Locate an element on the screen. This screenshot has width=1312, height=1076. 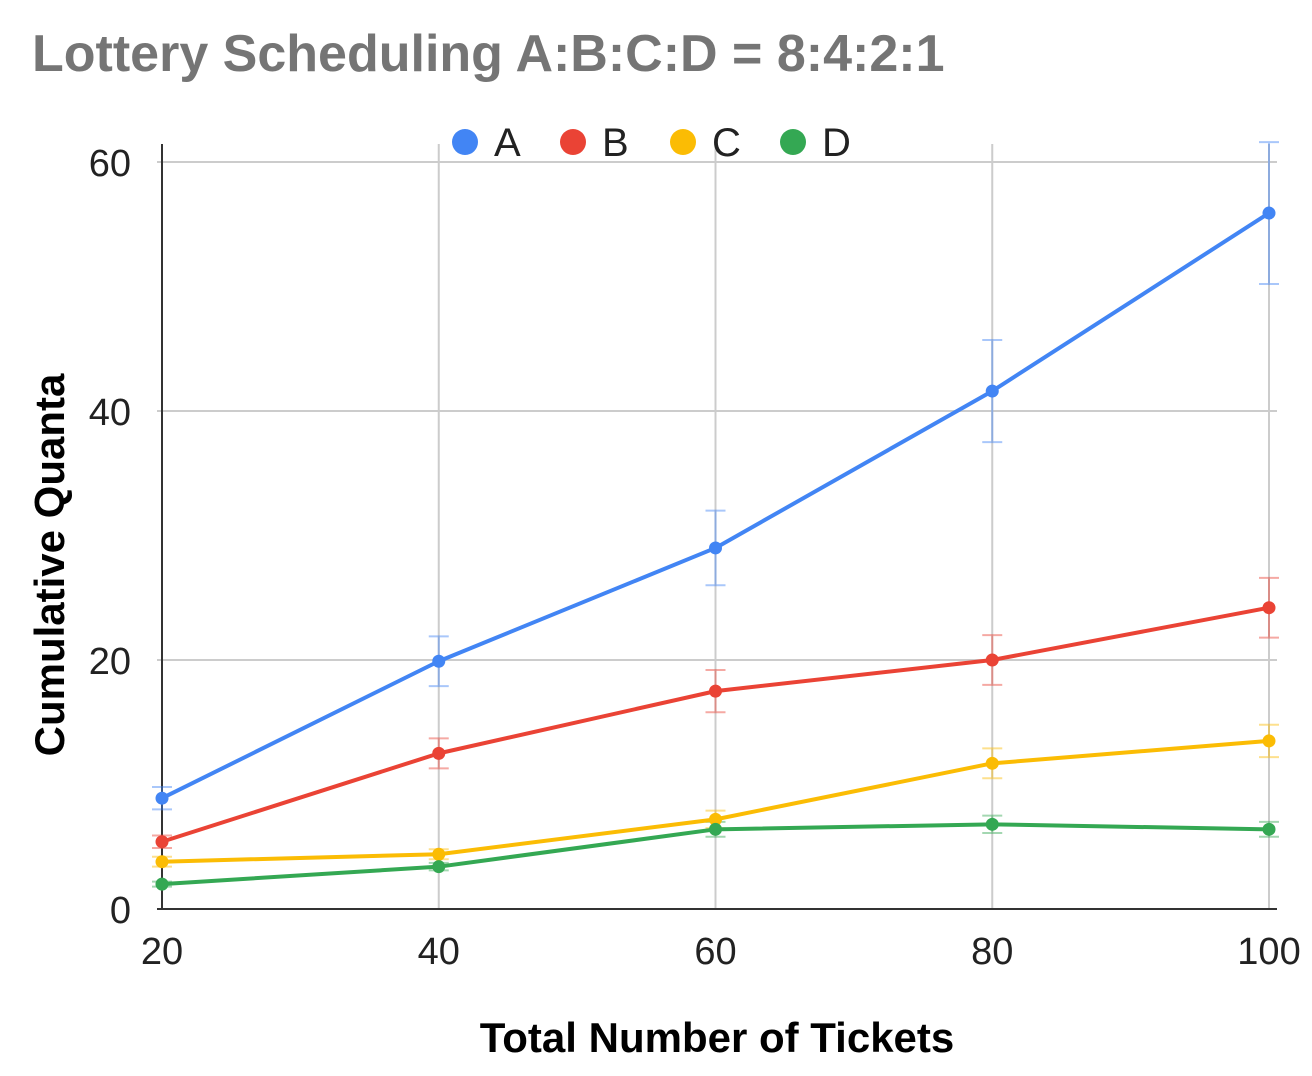
legend-label: C is located at coordinates (726, 143).